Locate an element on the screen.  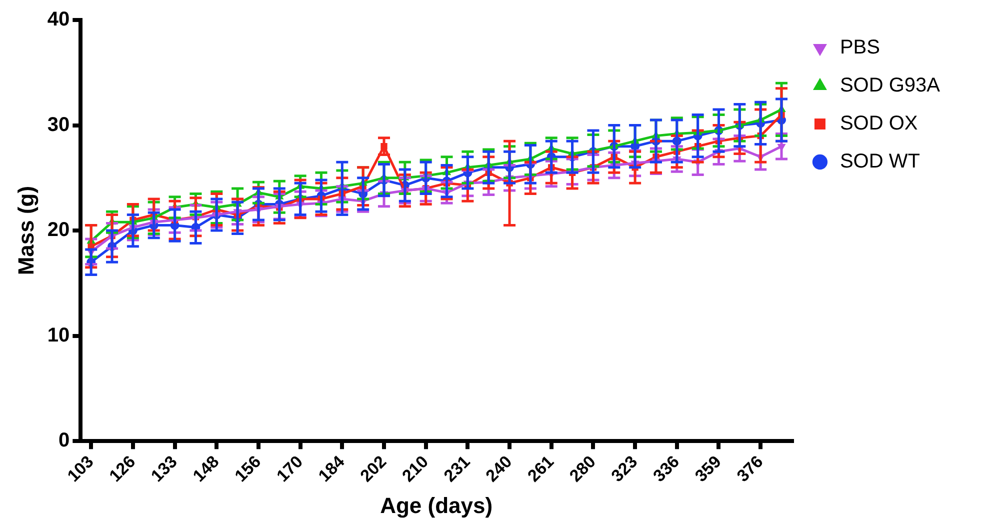
x-tick-label: 323 is located at coordinates (625, 469).